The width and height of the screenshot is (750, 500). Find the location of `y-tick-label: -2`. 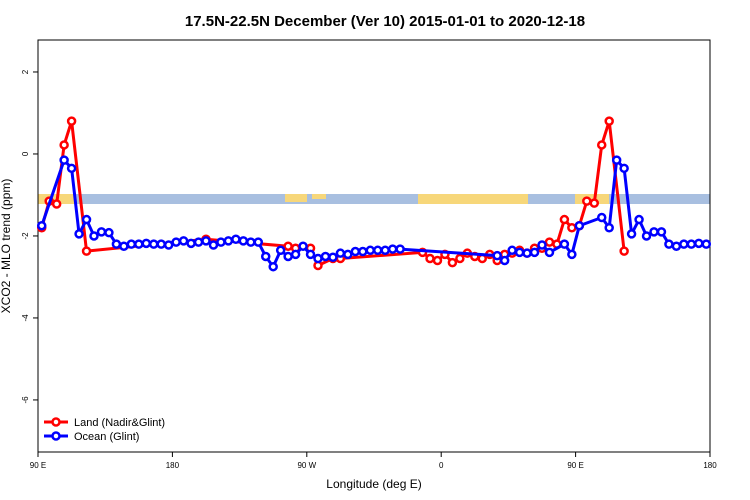

y-tick-label: -2 is located at coordinates (25, 236).